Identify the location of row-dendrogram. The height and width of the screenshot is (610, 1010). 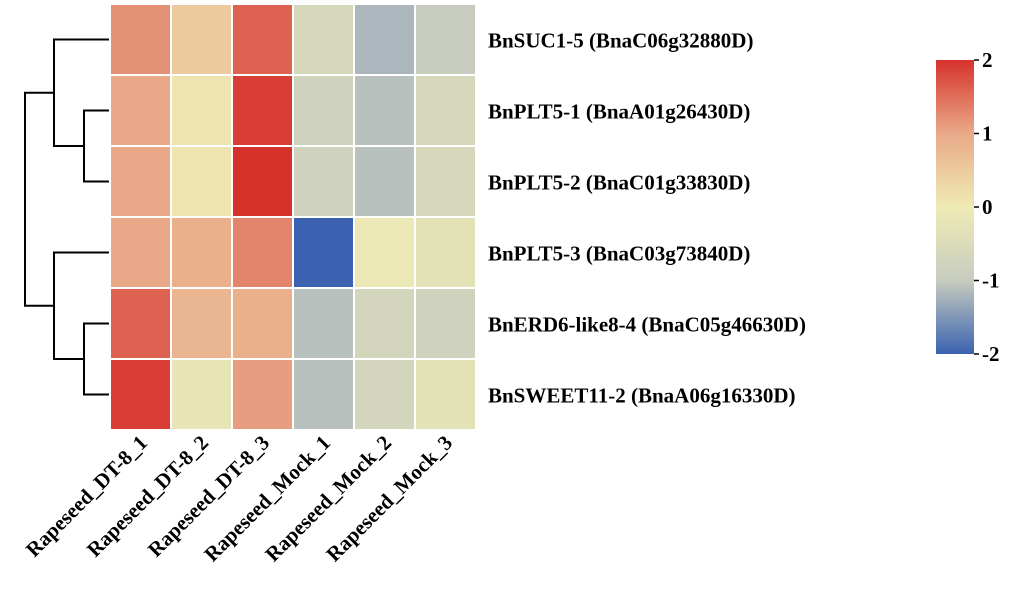
(67, 217).